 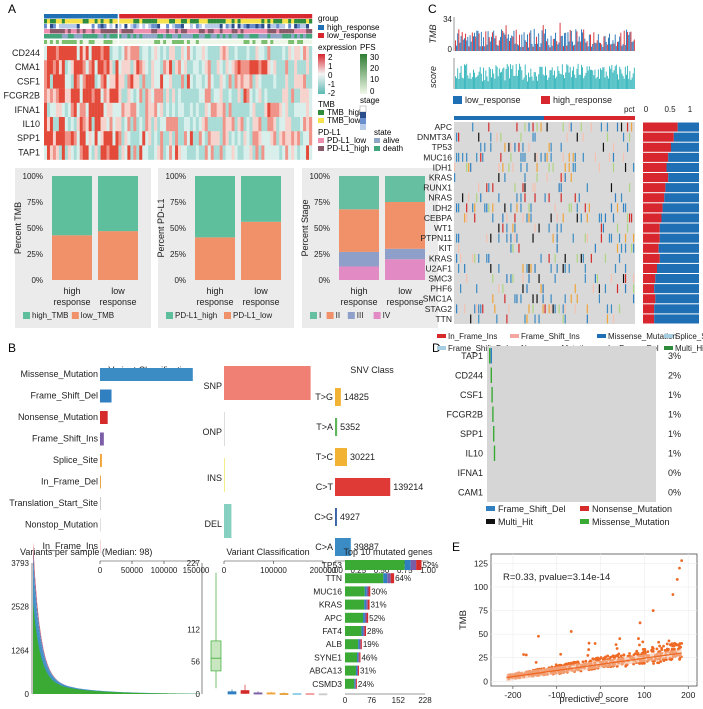 What do you see at coordinates (212, 386) in the screenshot?
I see `category-label: SNP` at bounding box center [212, 386].